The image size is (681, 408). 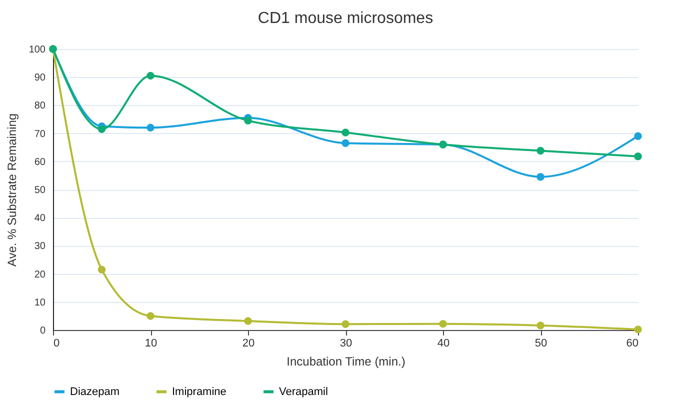 I want to click on y-tick-label: 90, so click(x=40, y=78).